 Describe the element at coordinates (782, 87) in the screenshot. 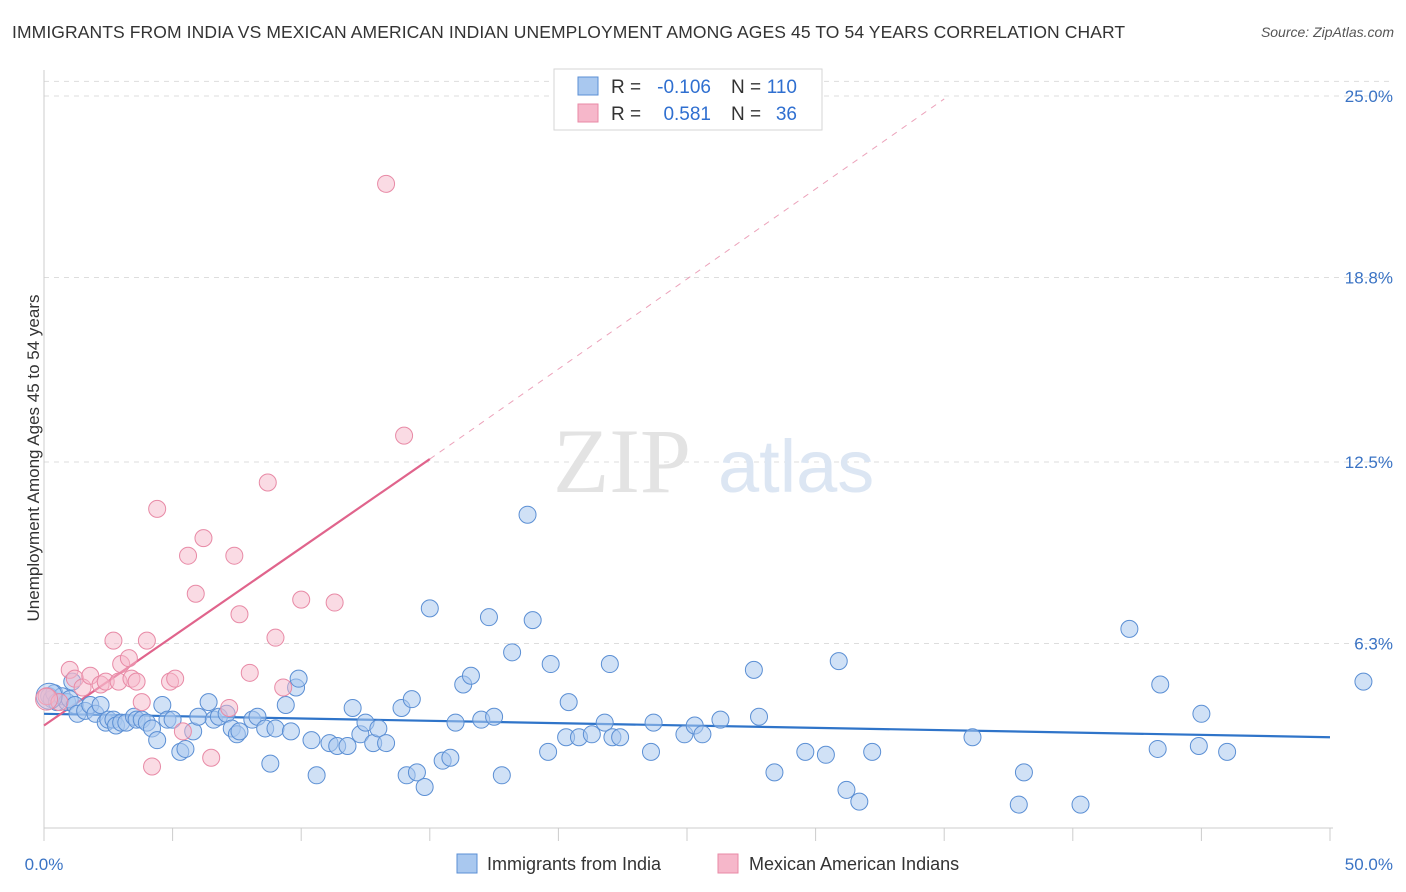

I see `legend-n-value-1: 110` at that location.